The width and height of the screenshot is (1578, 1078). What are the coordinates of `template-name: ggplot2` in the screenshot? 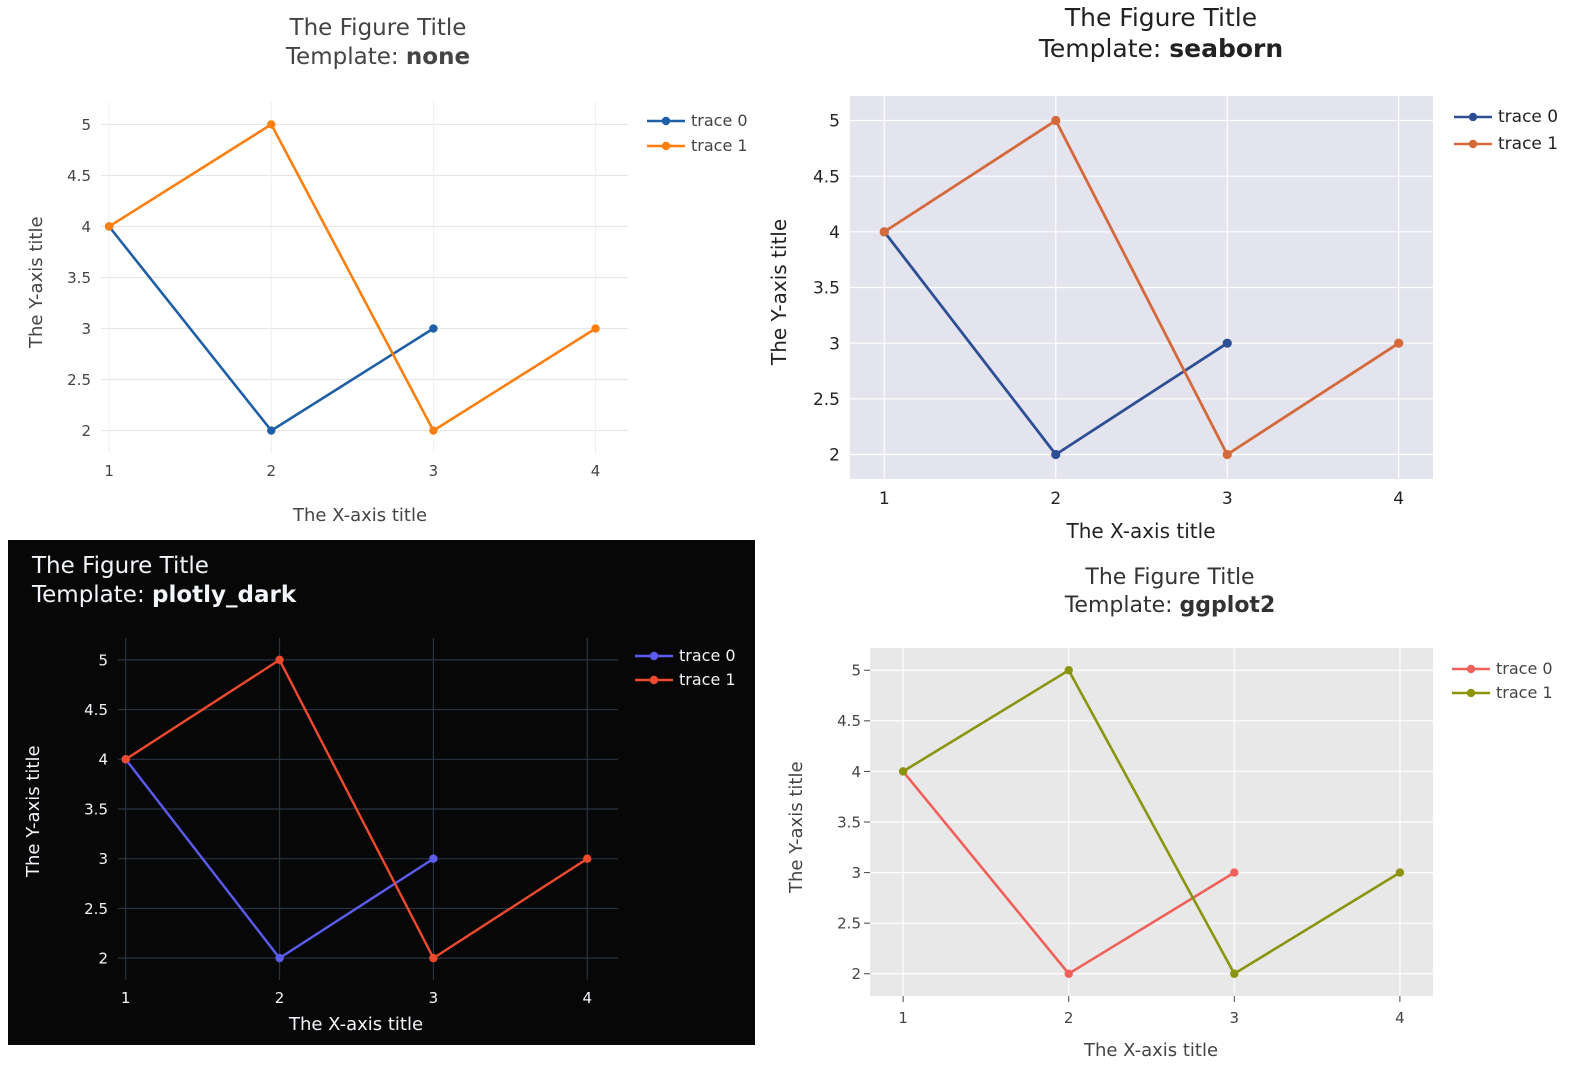 It's located at (1227, 605).